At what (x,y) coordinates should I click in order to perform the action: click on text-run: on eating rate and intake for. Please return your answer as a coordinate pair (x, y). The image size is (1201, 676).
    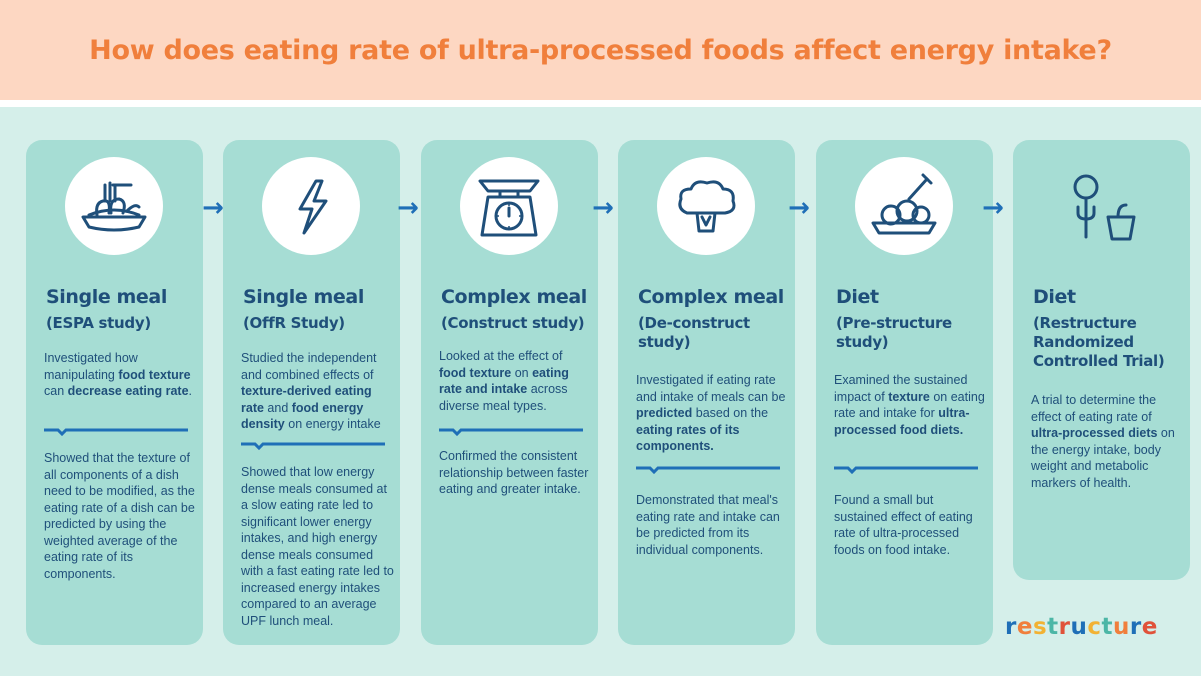
    Looking at the image, I should click on (909, 405).